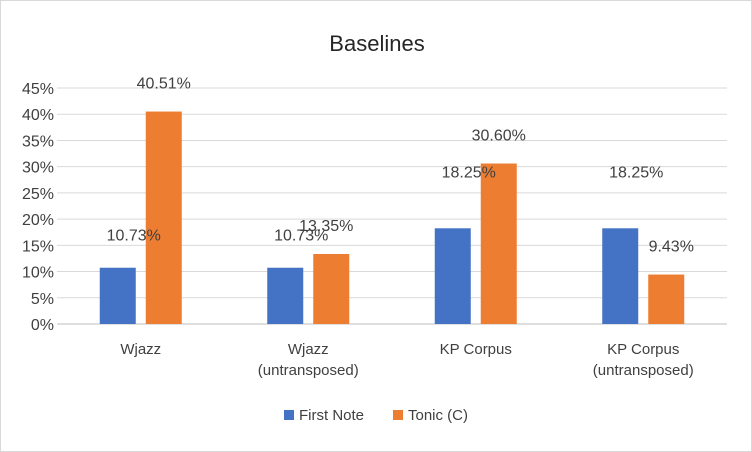 This screenshot has width=752, height=452. What do you see at coordinates (38, 246) in the screenshot?
I see `y-tick-label: 15%` at bounding box center [38, 246].